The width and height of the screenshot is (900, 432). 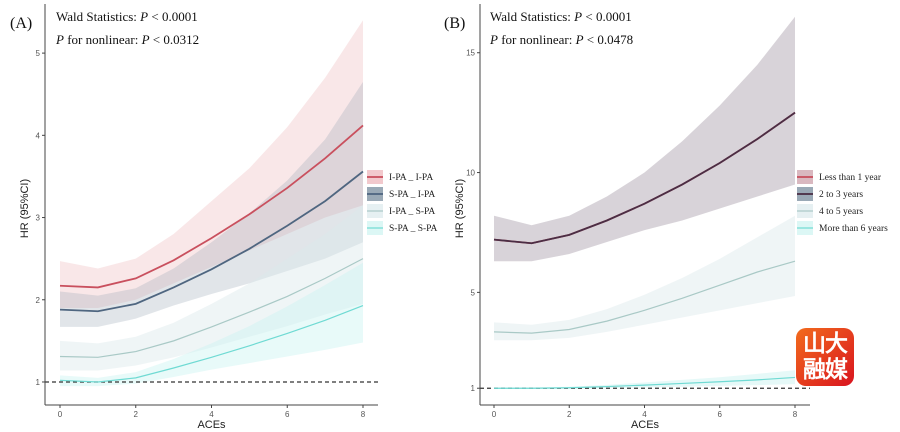 I want to click on y-tick-label: 4, so click(x=38, y=135).